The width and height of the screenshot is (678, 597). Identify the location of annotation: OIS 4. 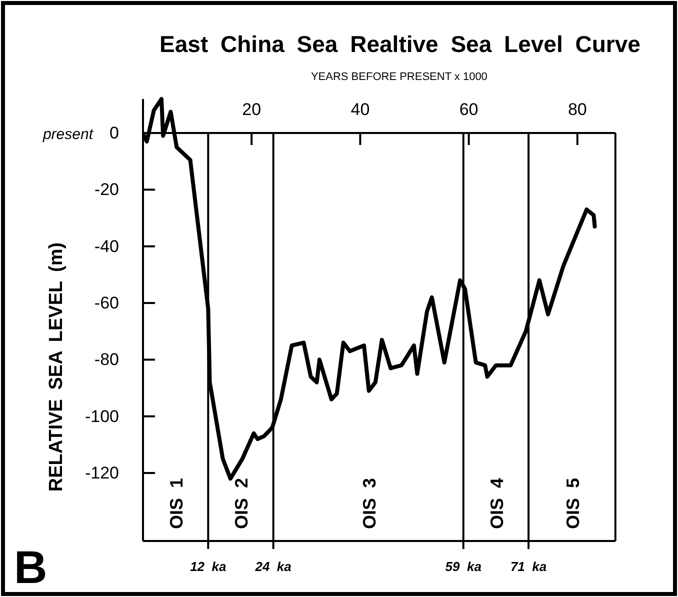
(496, 503).